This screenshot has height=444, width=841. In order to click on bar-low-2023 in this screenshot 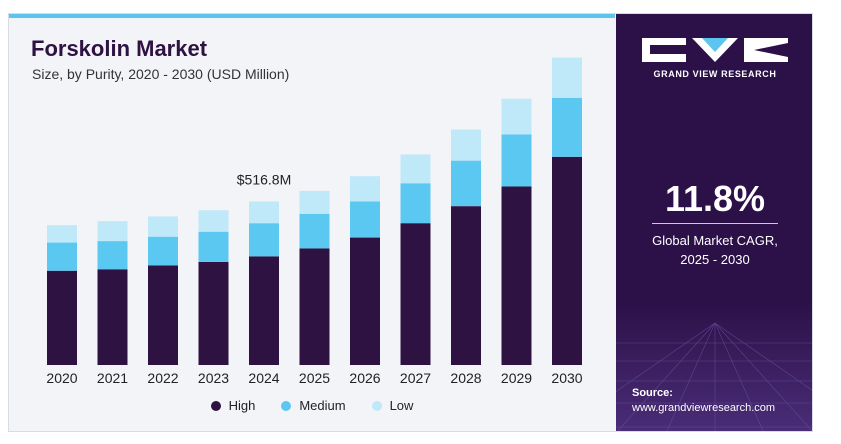, I will do `click(213, 221)`.